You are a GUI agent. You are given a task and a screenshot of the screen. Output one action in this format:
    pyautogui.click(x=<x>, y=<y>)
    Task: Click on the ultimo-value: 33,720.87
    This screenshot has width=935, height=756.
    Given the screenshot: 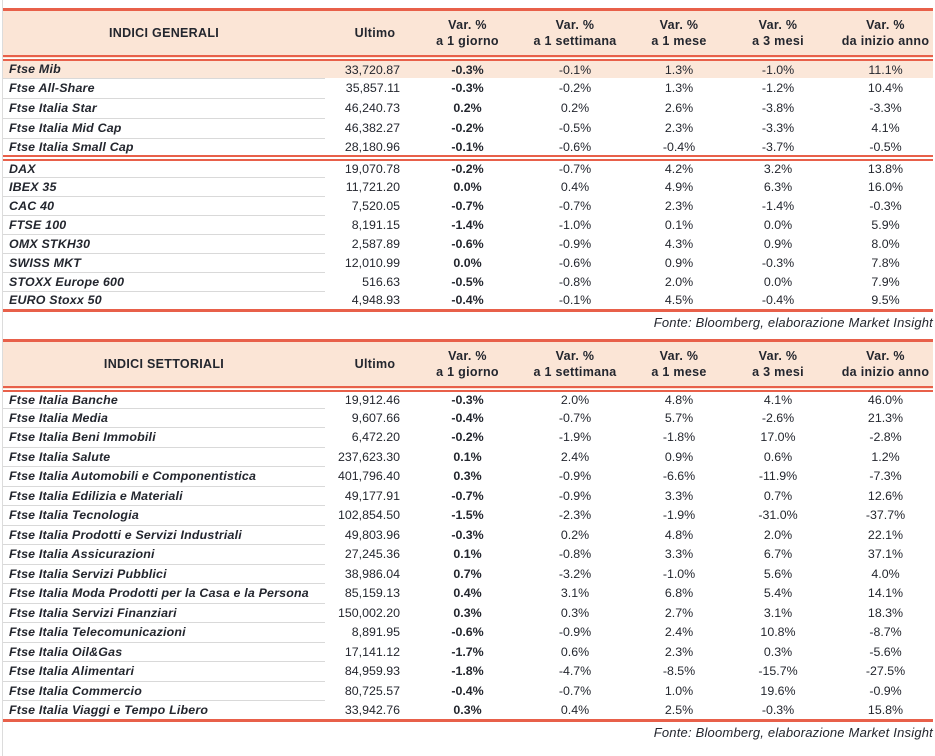 What is the action you would take?
    pyautogui.click(x=375, y=68)
    